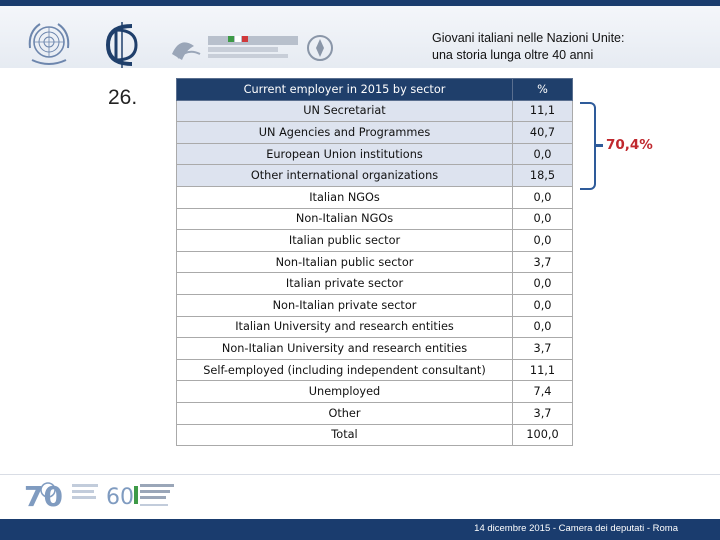 This screenshot has width=720, height=540. What do you see at coordinates (360, 3) in the screenshot?
I see `top-bar` at bounding box center [360, 3].